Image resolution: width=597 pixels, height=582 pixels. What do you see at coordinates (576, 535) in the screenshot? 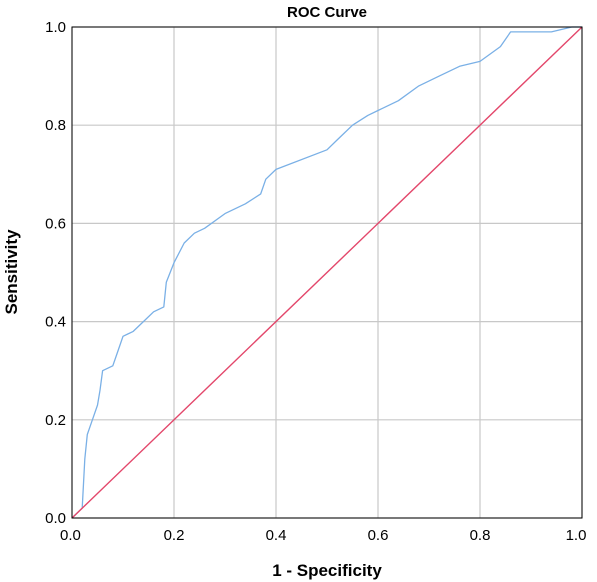
I see `x-tick-label: 1.0` at bounding box center [576, 535].